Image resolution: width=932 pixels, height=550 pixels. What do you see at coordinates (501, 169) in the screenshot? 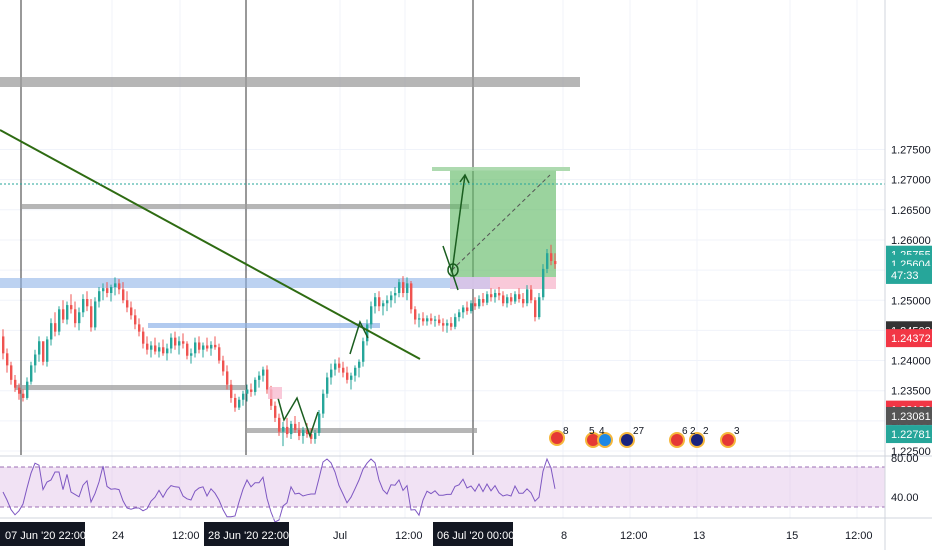
I see `long-position-target-bar` at bounding box center [501, 169].